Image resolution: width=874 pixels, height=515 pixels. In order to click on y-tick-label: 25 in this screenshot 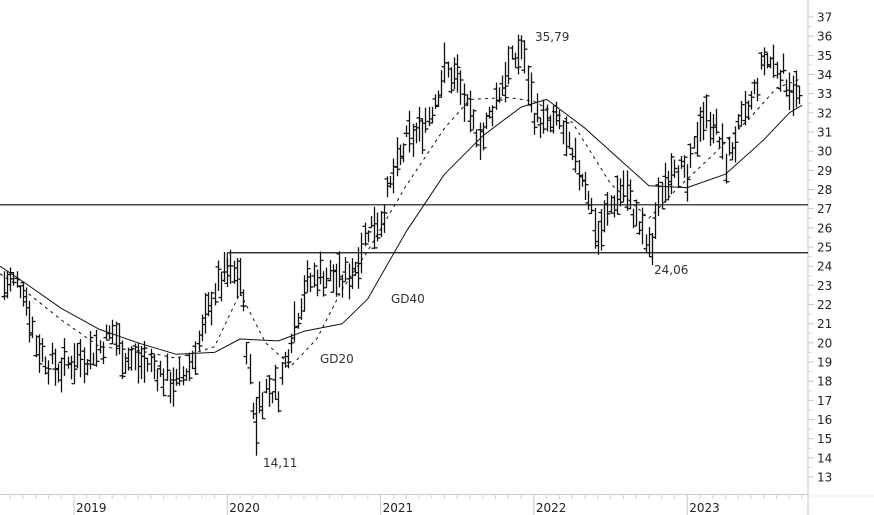, I will do `click(824, 248)`.